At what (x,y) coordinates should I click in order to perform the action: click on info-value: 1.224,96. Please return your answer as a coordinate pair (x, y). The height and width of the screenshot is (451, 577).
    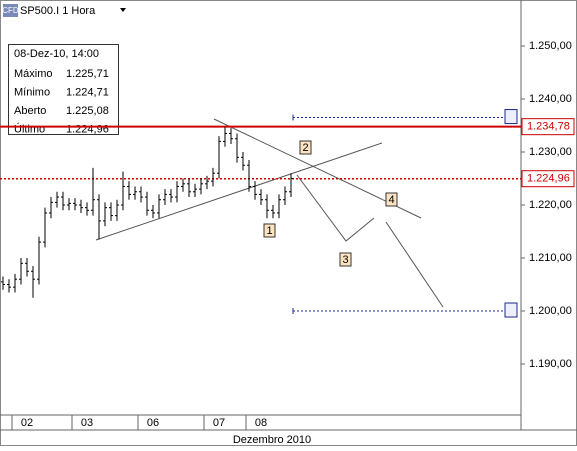
    Looking at the image, I should click on (87, 129).